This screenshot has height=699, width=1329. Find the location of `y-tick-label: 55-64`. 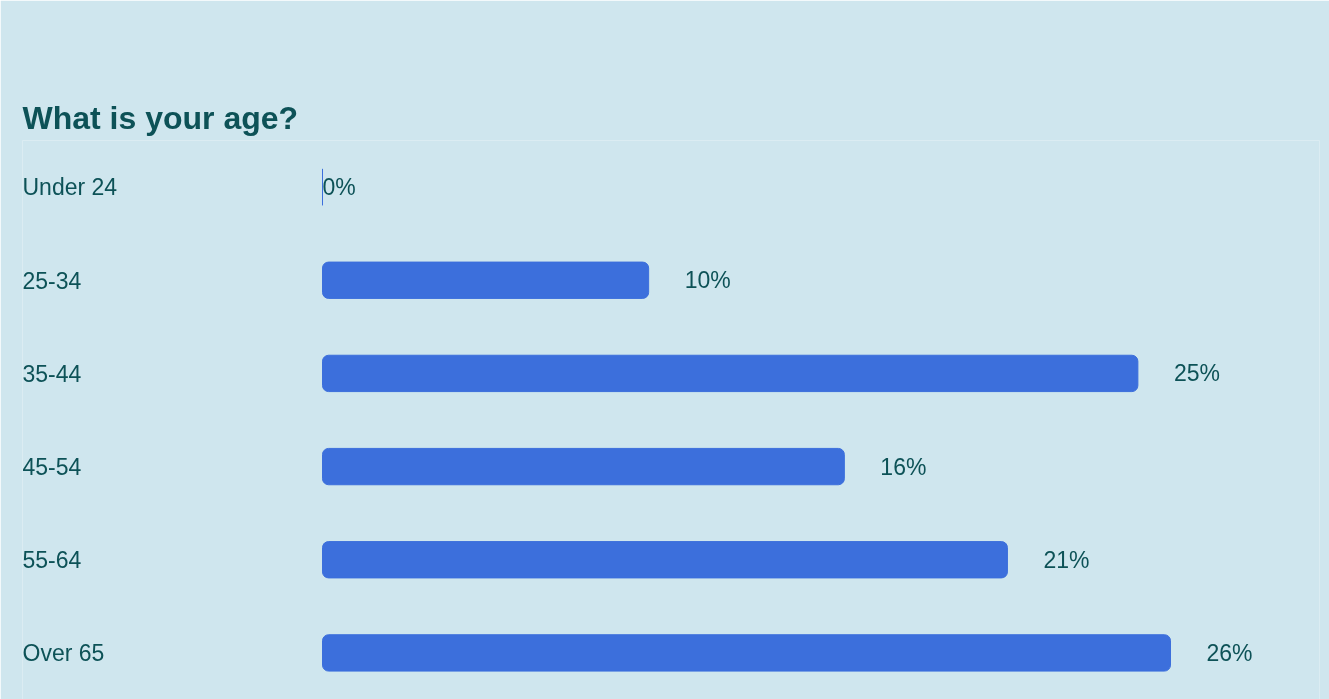

y-tick-label: 55-64 is located at coordinates (52, 560).